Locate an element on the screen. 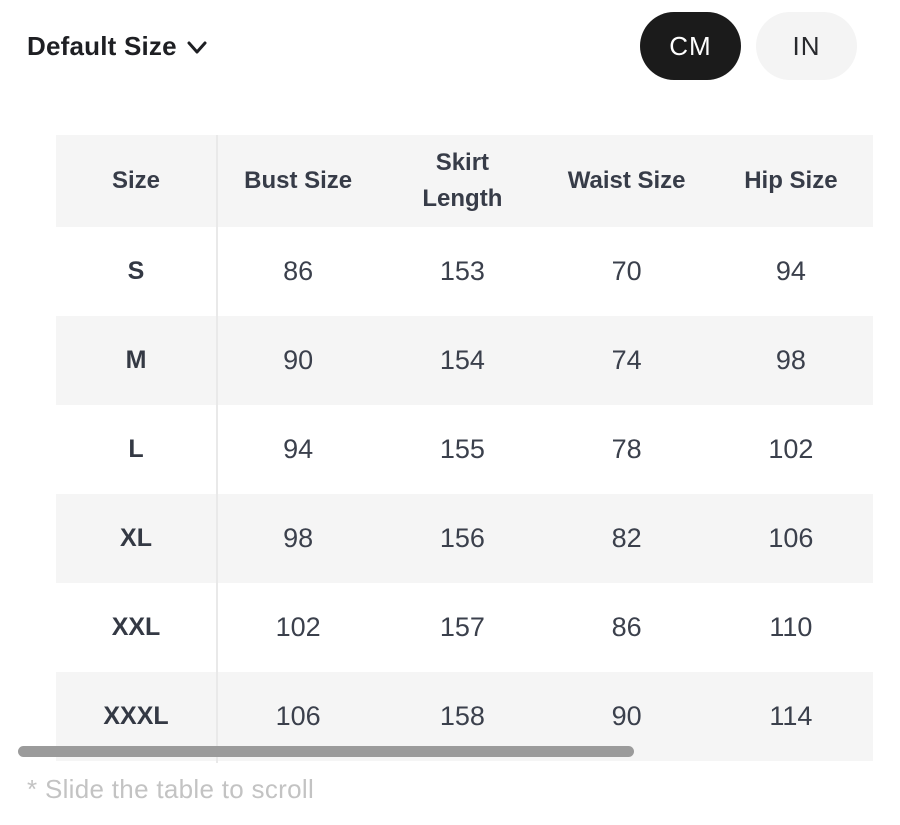 The image size is (900, 825). table-row: S 86 153 70 94 is located at coordinates (464, 271).